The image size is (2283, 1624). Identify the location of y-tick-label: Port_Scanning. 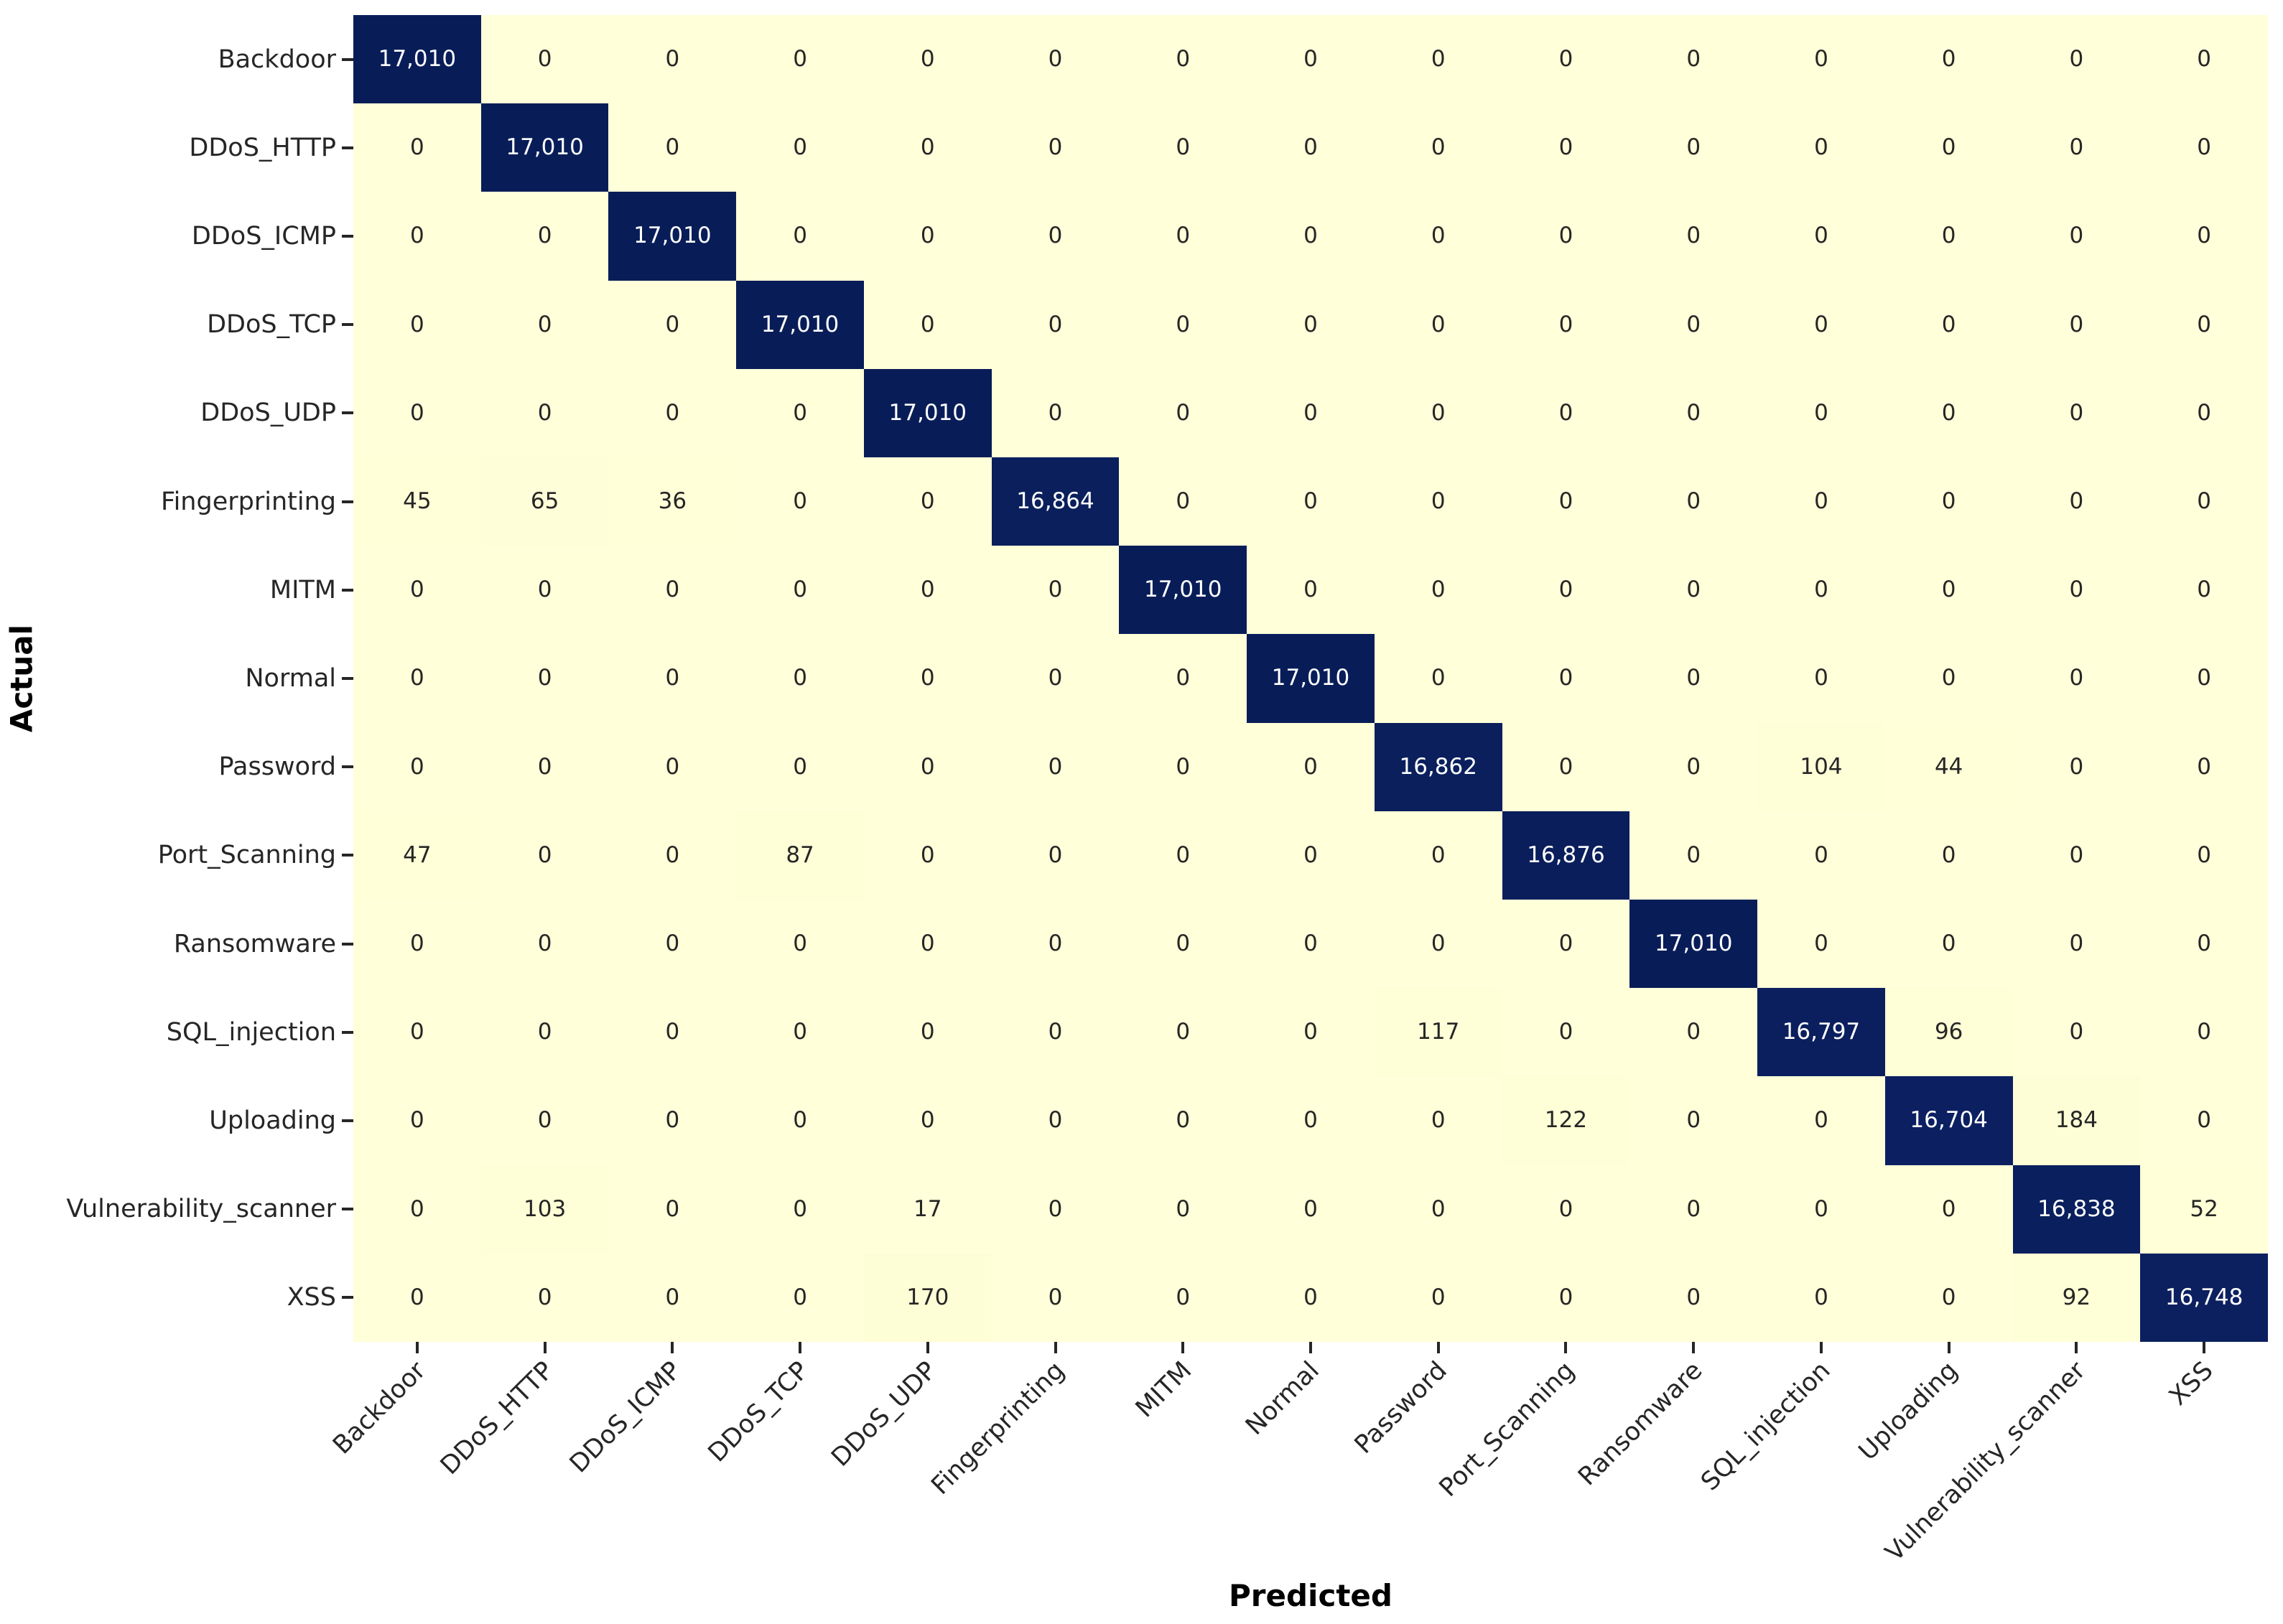
(246, 855).